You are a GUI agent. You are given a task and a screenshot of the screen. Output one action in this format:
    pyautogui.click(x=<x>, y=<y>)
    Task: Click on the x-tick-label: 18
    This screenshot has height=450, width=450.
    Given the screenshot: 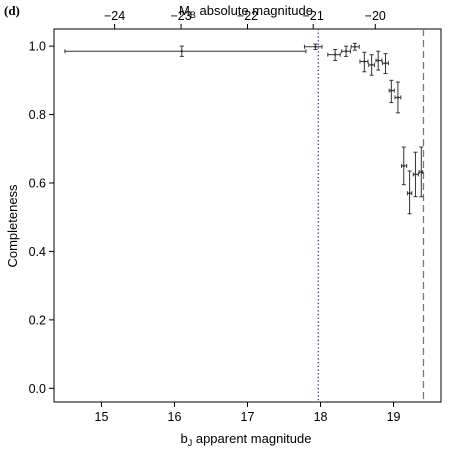 What is the action you would take?
    pyautogui.click(x=321, y=417)
    